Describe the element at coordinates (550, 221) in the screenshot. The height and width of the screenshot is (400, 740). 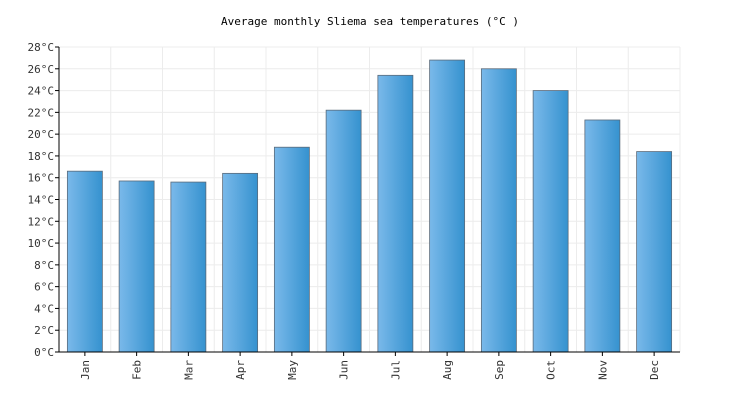
I see `bar-oct` at that location.